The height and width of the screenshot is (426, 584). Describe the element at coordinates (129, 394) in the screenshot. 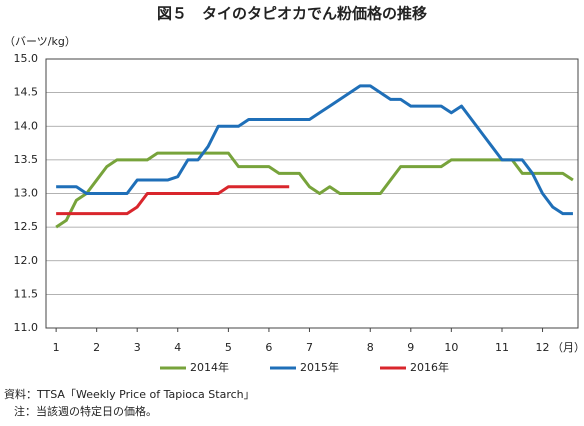

I see `source: 資料：TTSA「Weekly Price of Tapioca Starch」` at that location.